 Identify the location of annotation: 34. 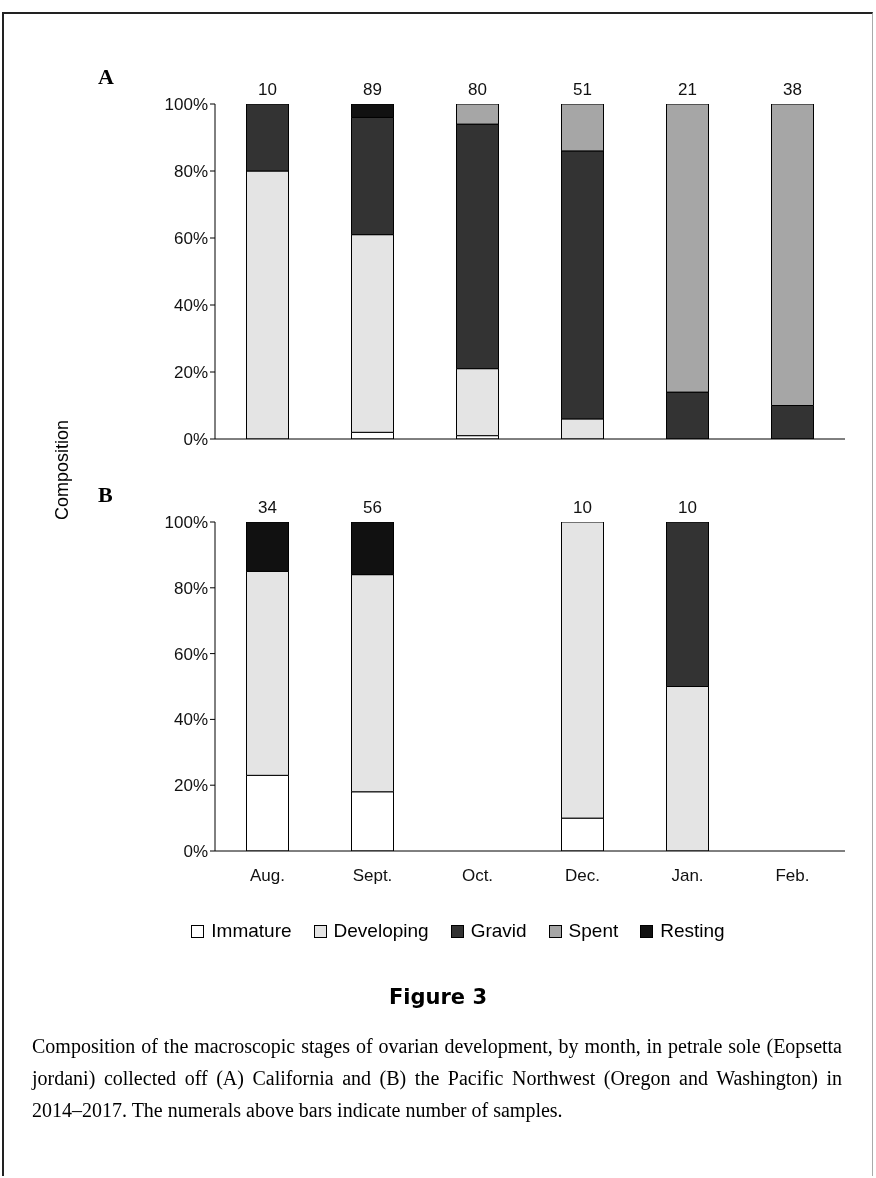
(267, 507).